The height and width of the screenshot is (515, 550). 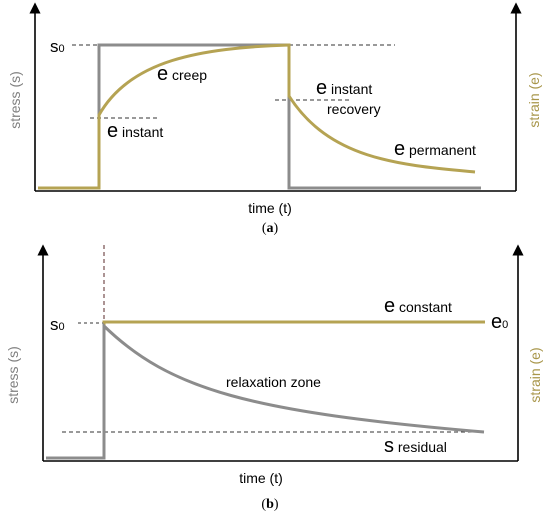 What do you see at coordinates (13, 375) in the screenshot?
I see `panel-b-y-left-label: stress (s)` at bounding box center [13, 375].